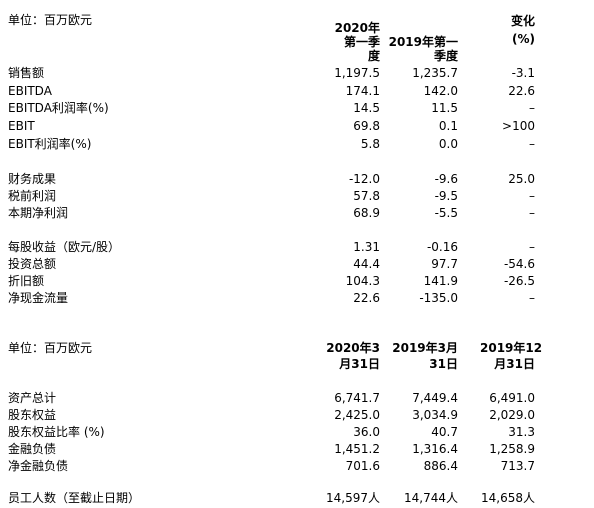  Describe the element at coordinates (370, 144) in the screenshot. I see `table1-row-value-2020q1: 5.8` at that location.